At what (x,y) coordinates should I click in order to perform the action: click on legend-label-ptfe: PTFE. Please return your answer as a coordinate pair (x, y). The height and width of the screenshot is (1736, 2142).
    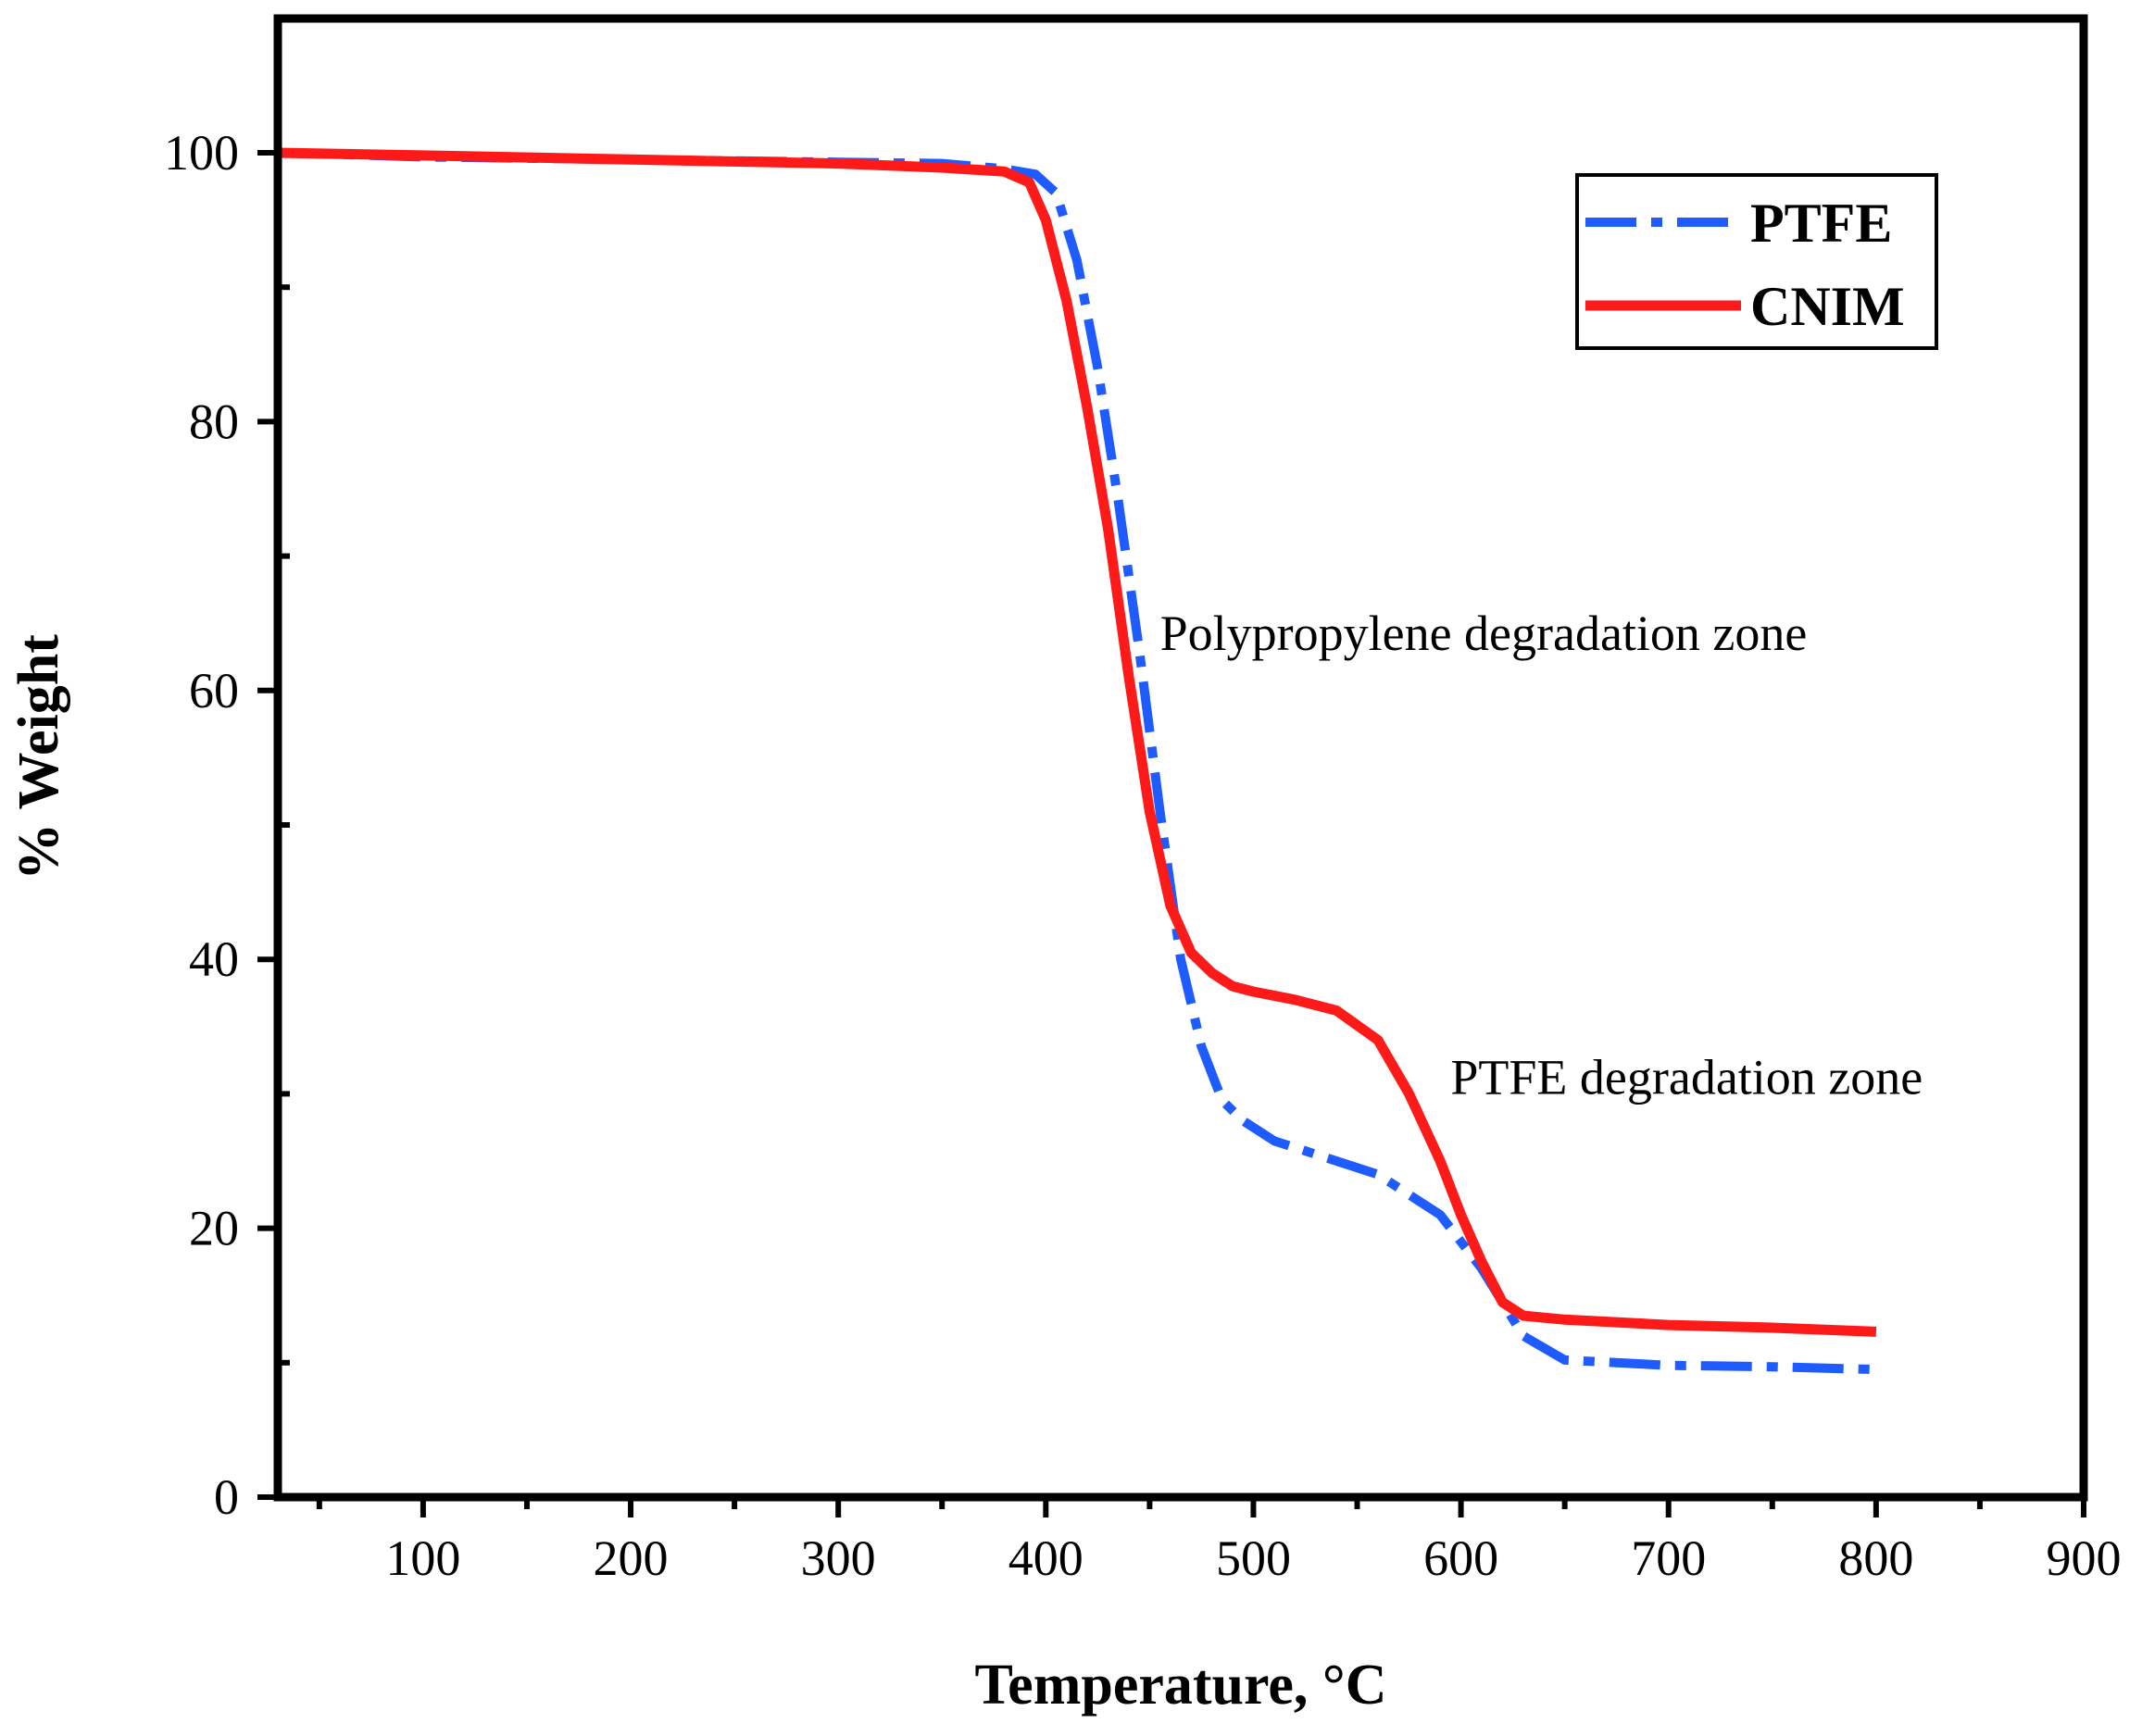
    Looking at the image, I should click on (1821, 223).